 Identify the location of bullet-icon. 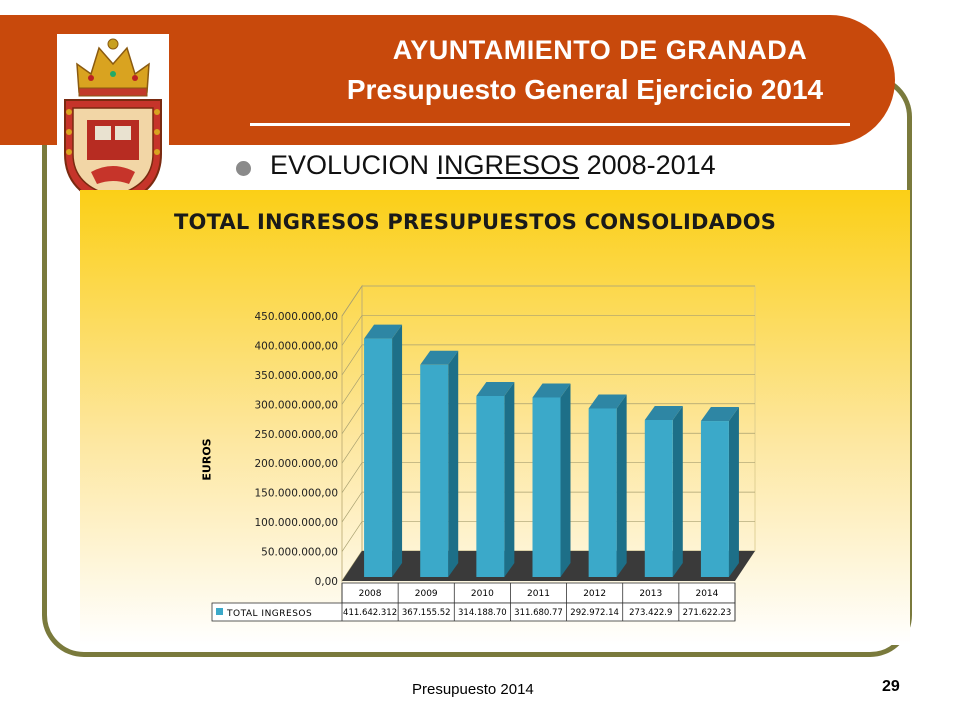
(243, 168).